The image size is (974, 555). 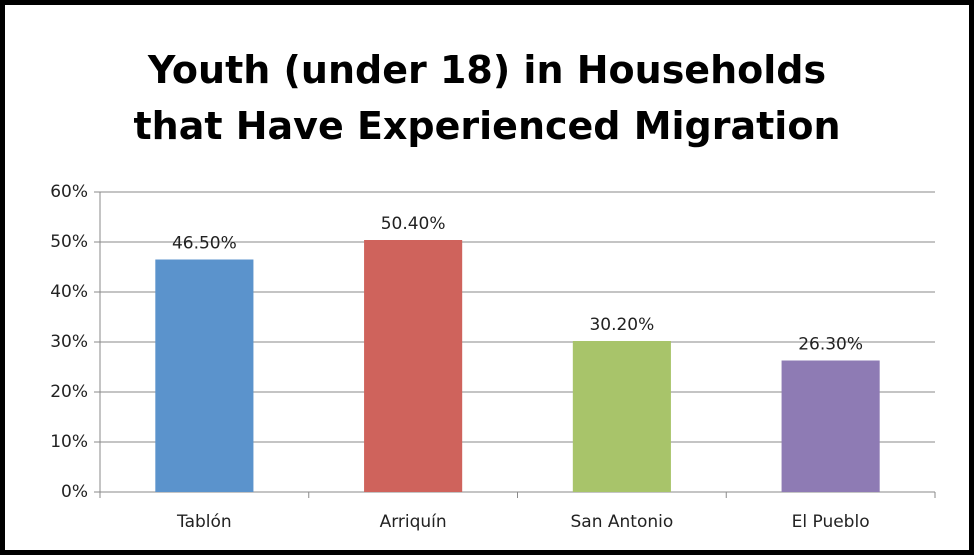 What do you see at coordinates (413, 224) in the screenshot?
I see `value-label: 50.40%` at bounding box center [413, 224].